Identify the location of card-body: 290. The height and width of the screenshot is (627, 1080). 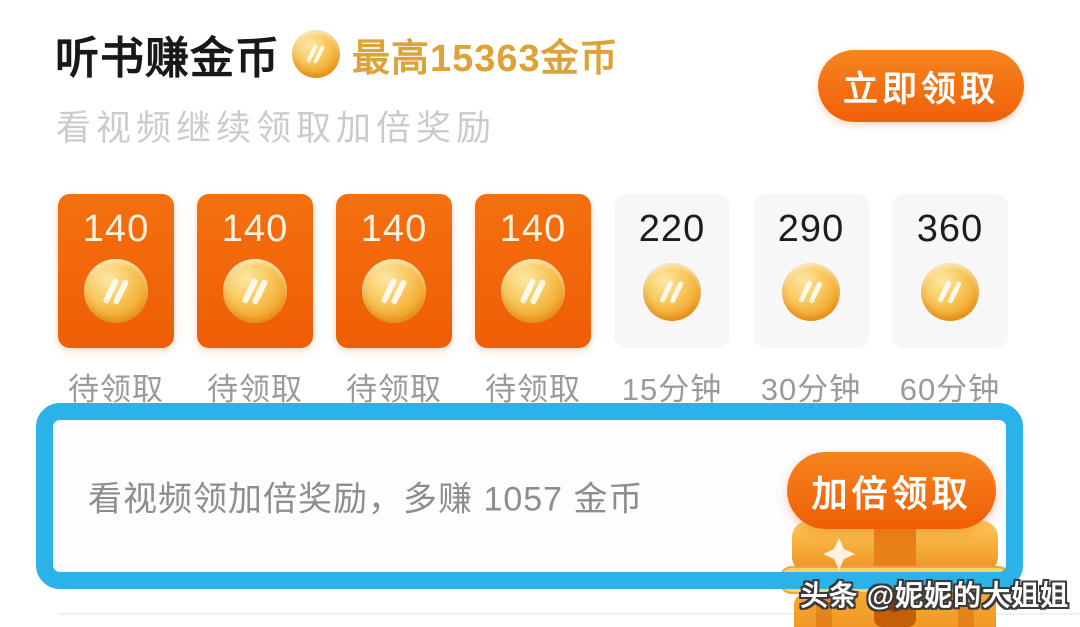
(811, 271).